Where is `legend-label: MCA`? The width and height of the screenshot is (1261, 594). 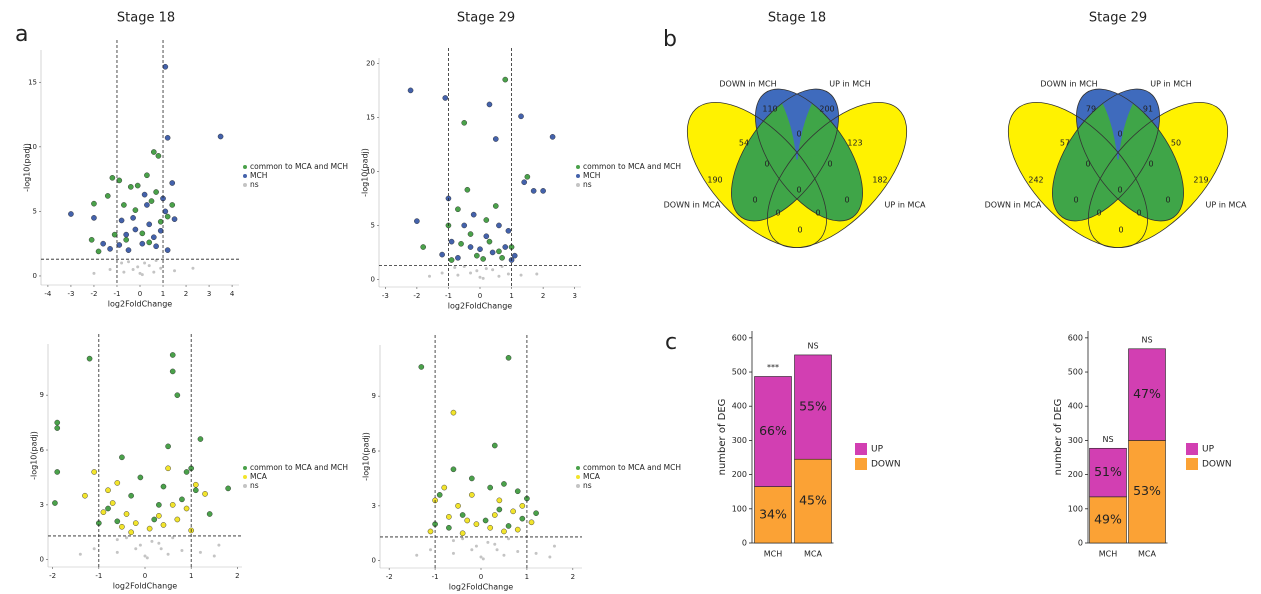 legend-label: MCA is located at coordinates (592, 476).